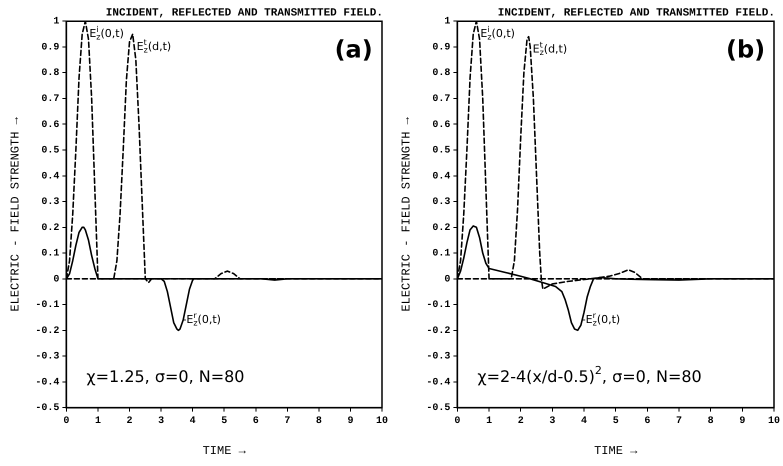 Image resolution: width=783 pixels, height=466 pixels. I want to click on annotation: (b), so click(746, 49).